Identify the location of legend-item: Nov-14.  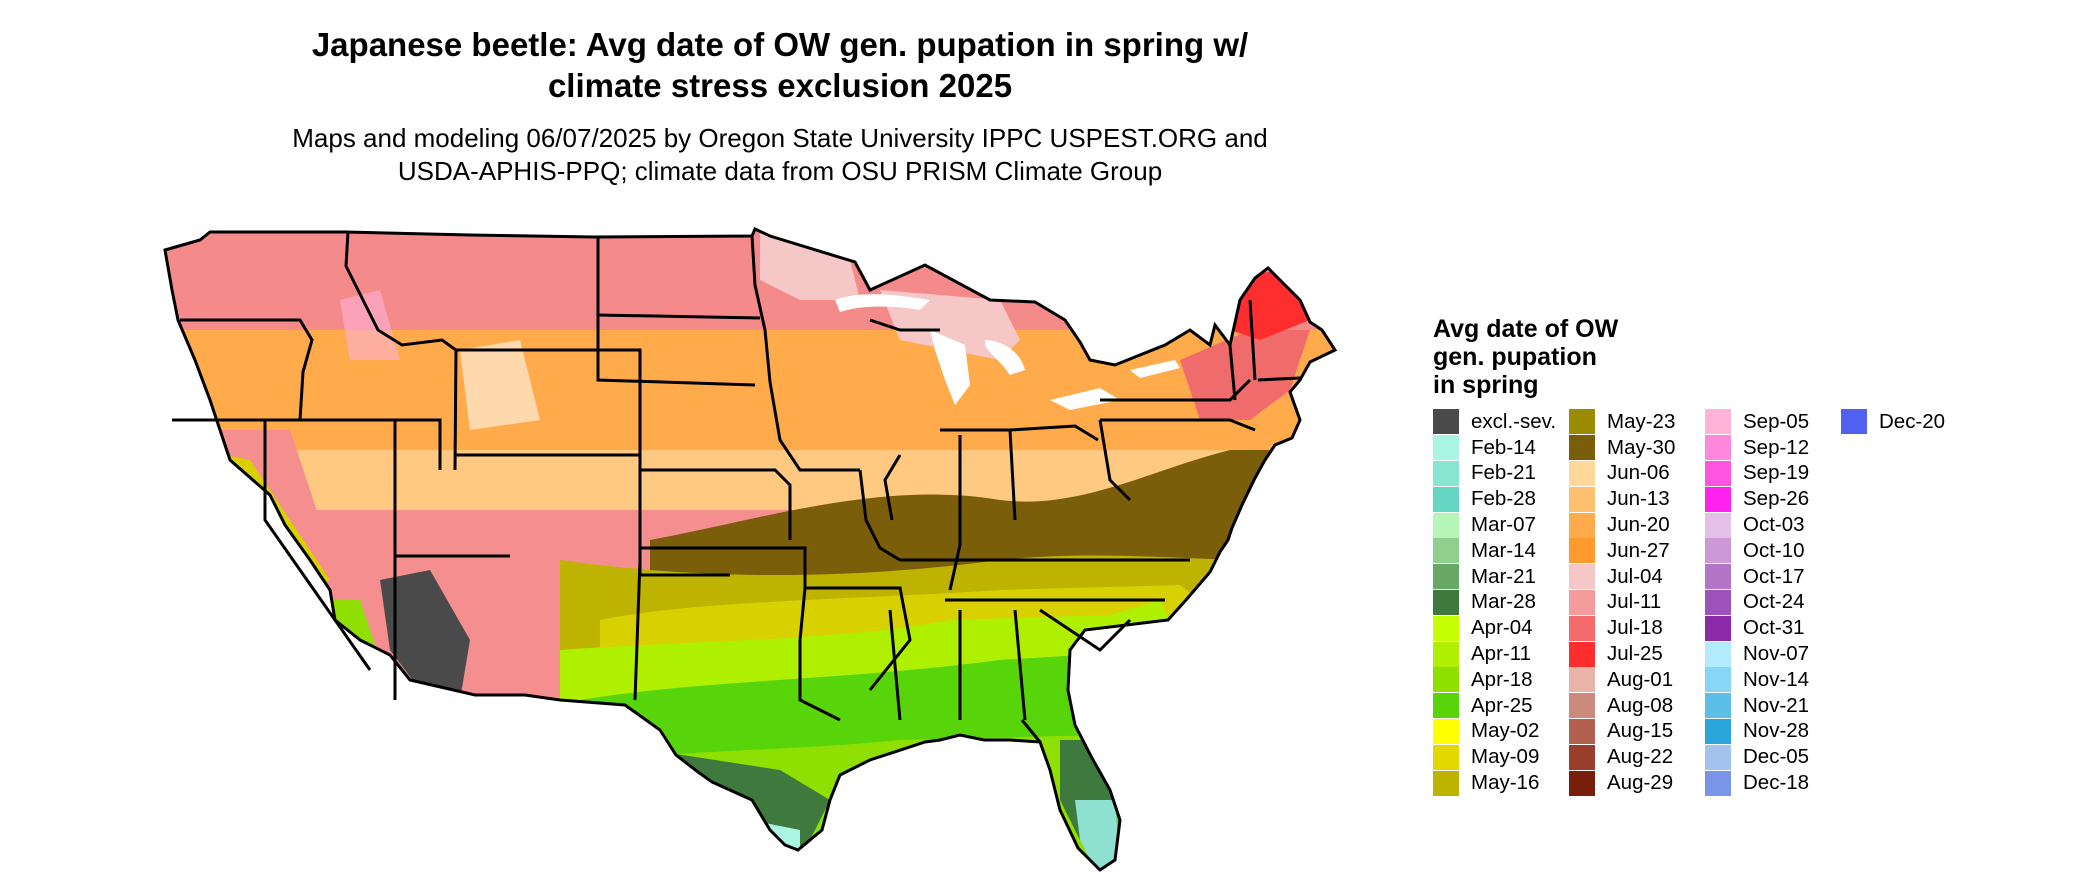
(1767, 680).